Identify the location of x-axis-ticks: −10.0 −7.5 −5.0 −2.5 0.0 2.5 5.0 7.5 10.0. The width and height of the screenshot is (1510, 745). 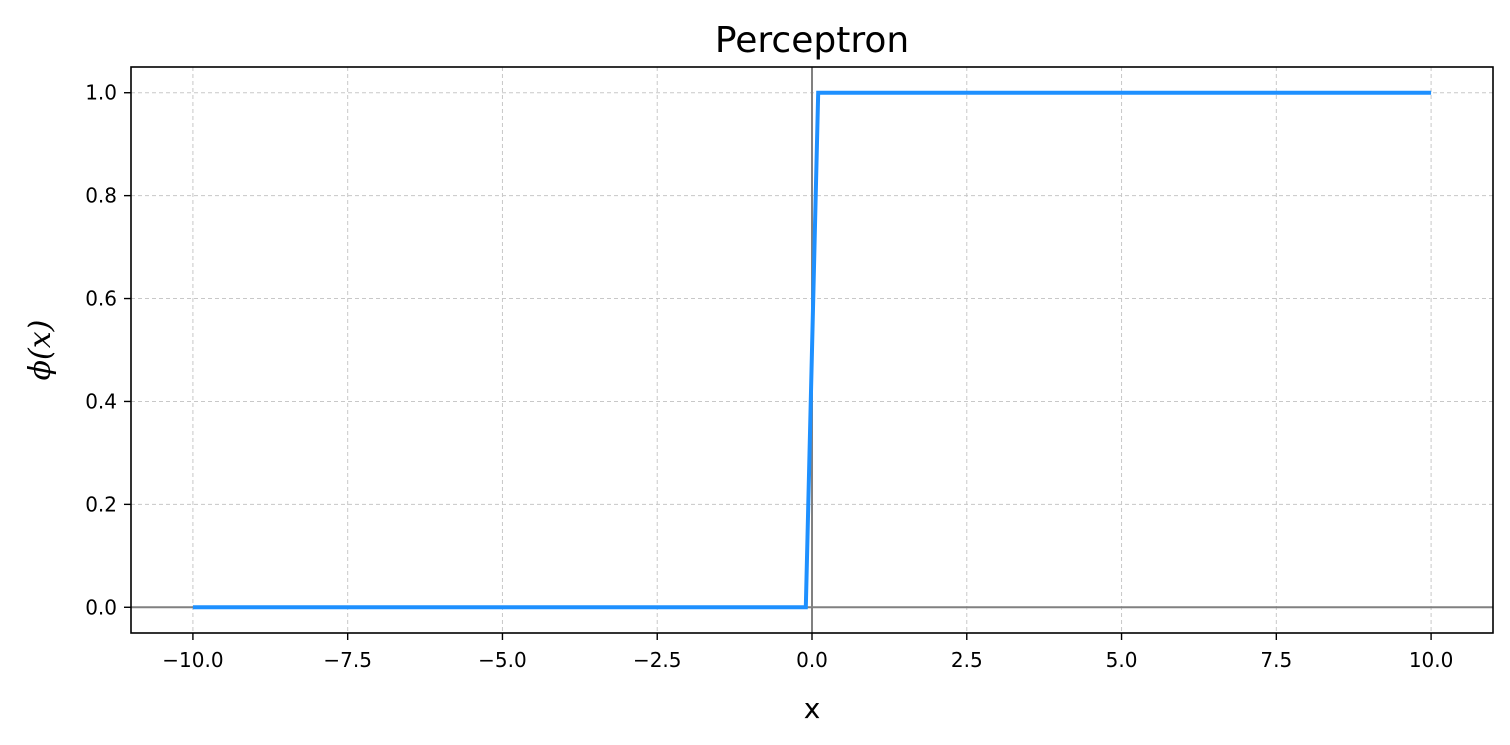
(807, 652).